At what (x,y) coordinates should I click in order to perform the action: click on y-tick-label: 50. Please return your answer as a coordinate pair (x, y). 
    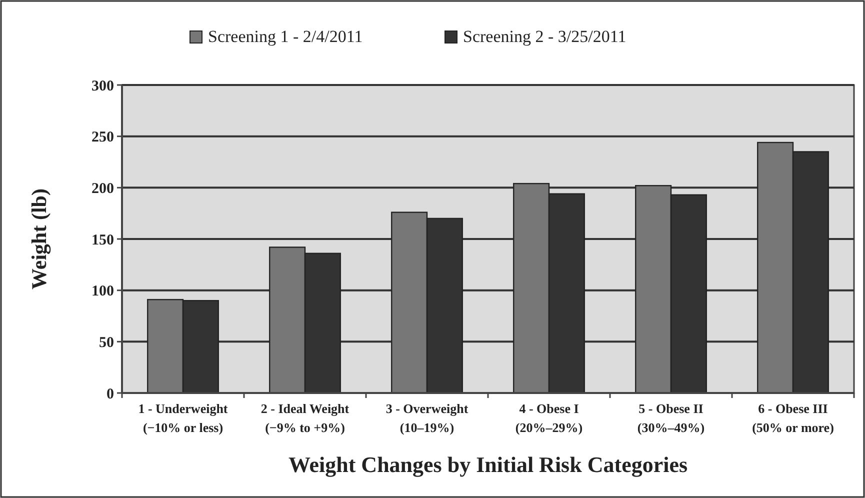
    Looking at the image, I should click on (106, 342).